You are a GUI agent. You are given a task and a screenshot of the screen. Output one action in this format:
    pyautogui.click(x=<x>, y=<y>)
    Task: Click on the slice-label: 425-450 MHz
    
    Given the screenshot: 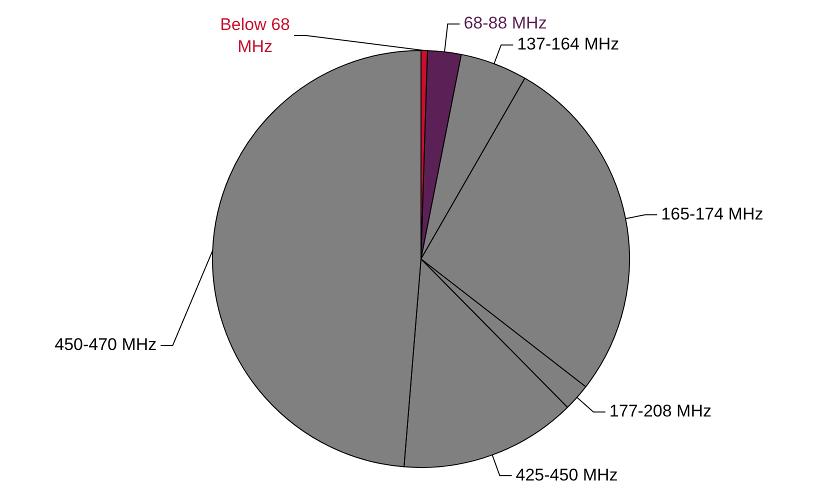 What is the action you would take?
    pyautogui.click(x=567, y=474)
    